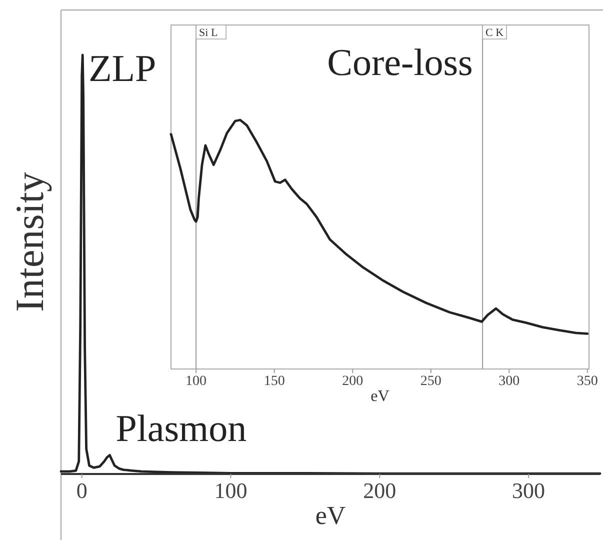 The height and width of the screenshot is (542, 603). What do you see at coordinates (400, 63) in the screenshot?
I see `chart-title: Core-loss` at bounding box center [400, 63].